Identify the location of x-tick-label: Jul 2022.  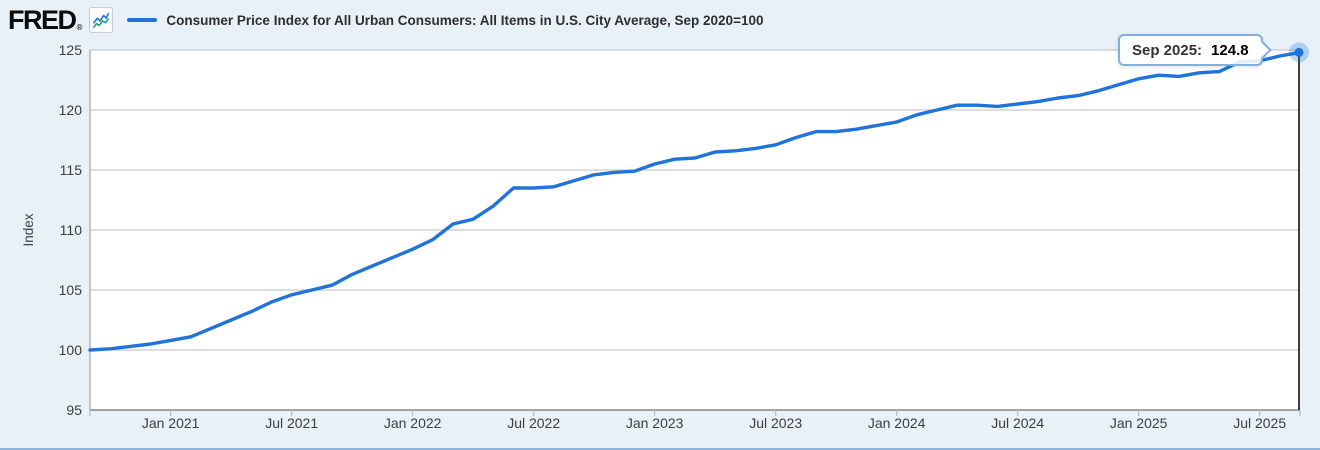
(534, 423).